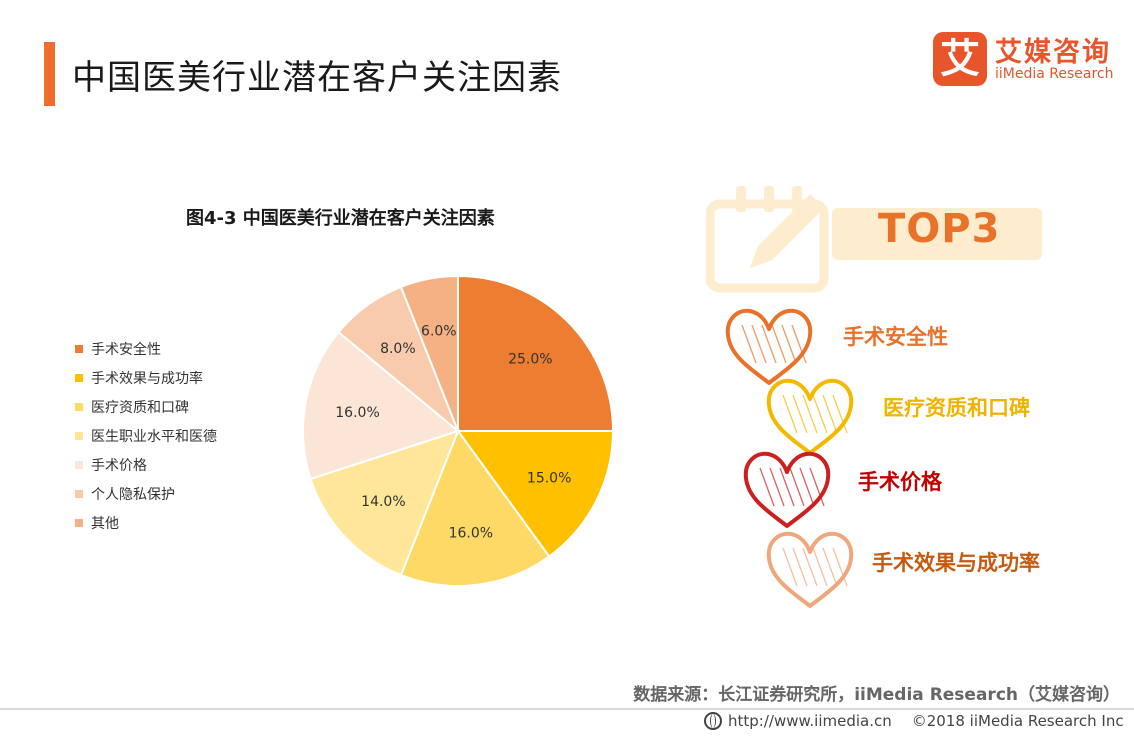 This screenshot has width=1134, height=737. I want to click on legend-label: 手术价格, so click(119, 465).